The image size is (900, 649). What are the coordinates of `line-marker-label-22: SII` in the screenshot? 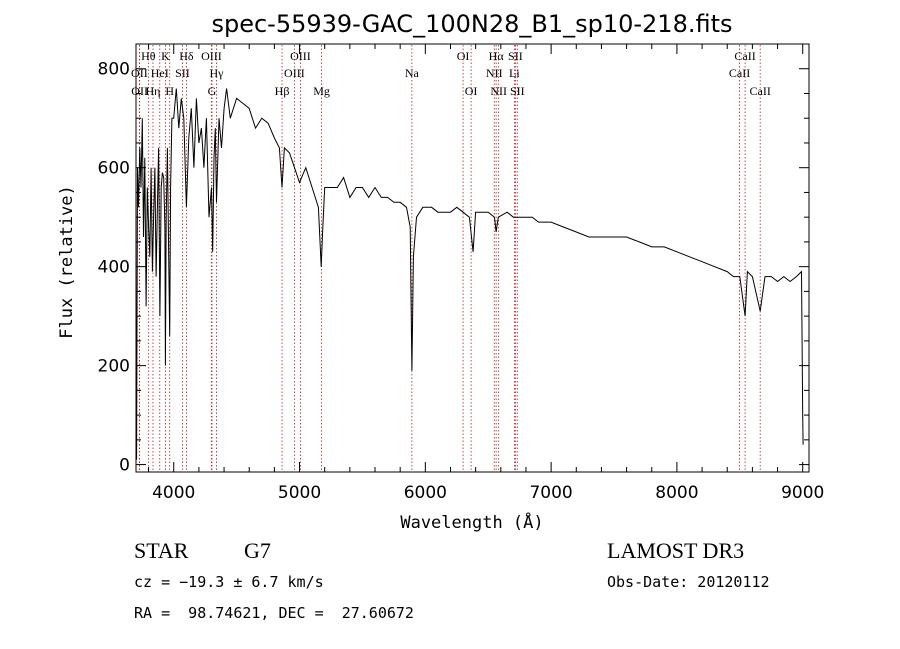 It's located at (515, 56).